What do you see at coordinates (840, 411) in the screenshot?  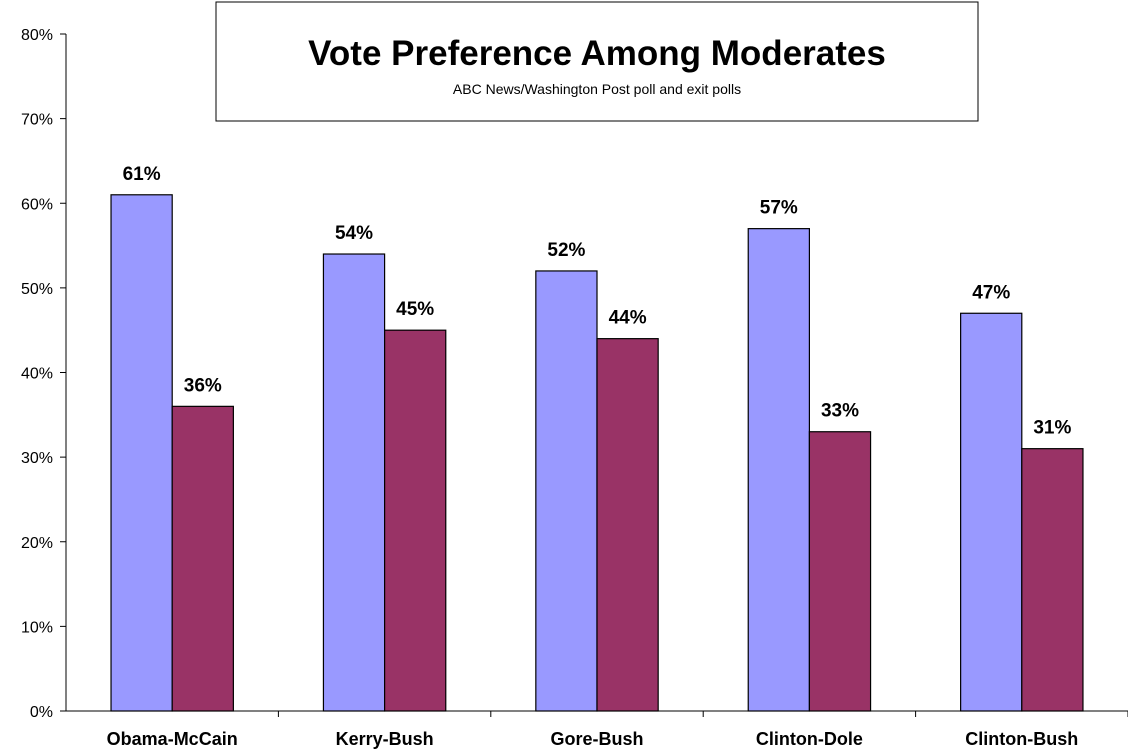 I see `data-label: 33%` at bounding box center [840, 411].